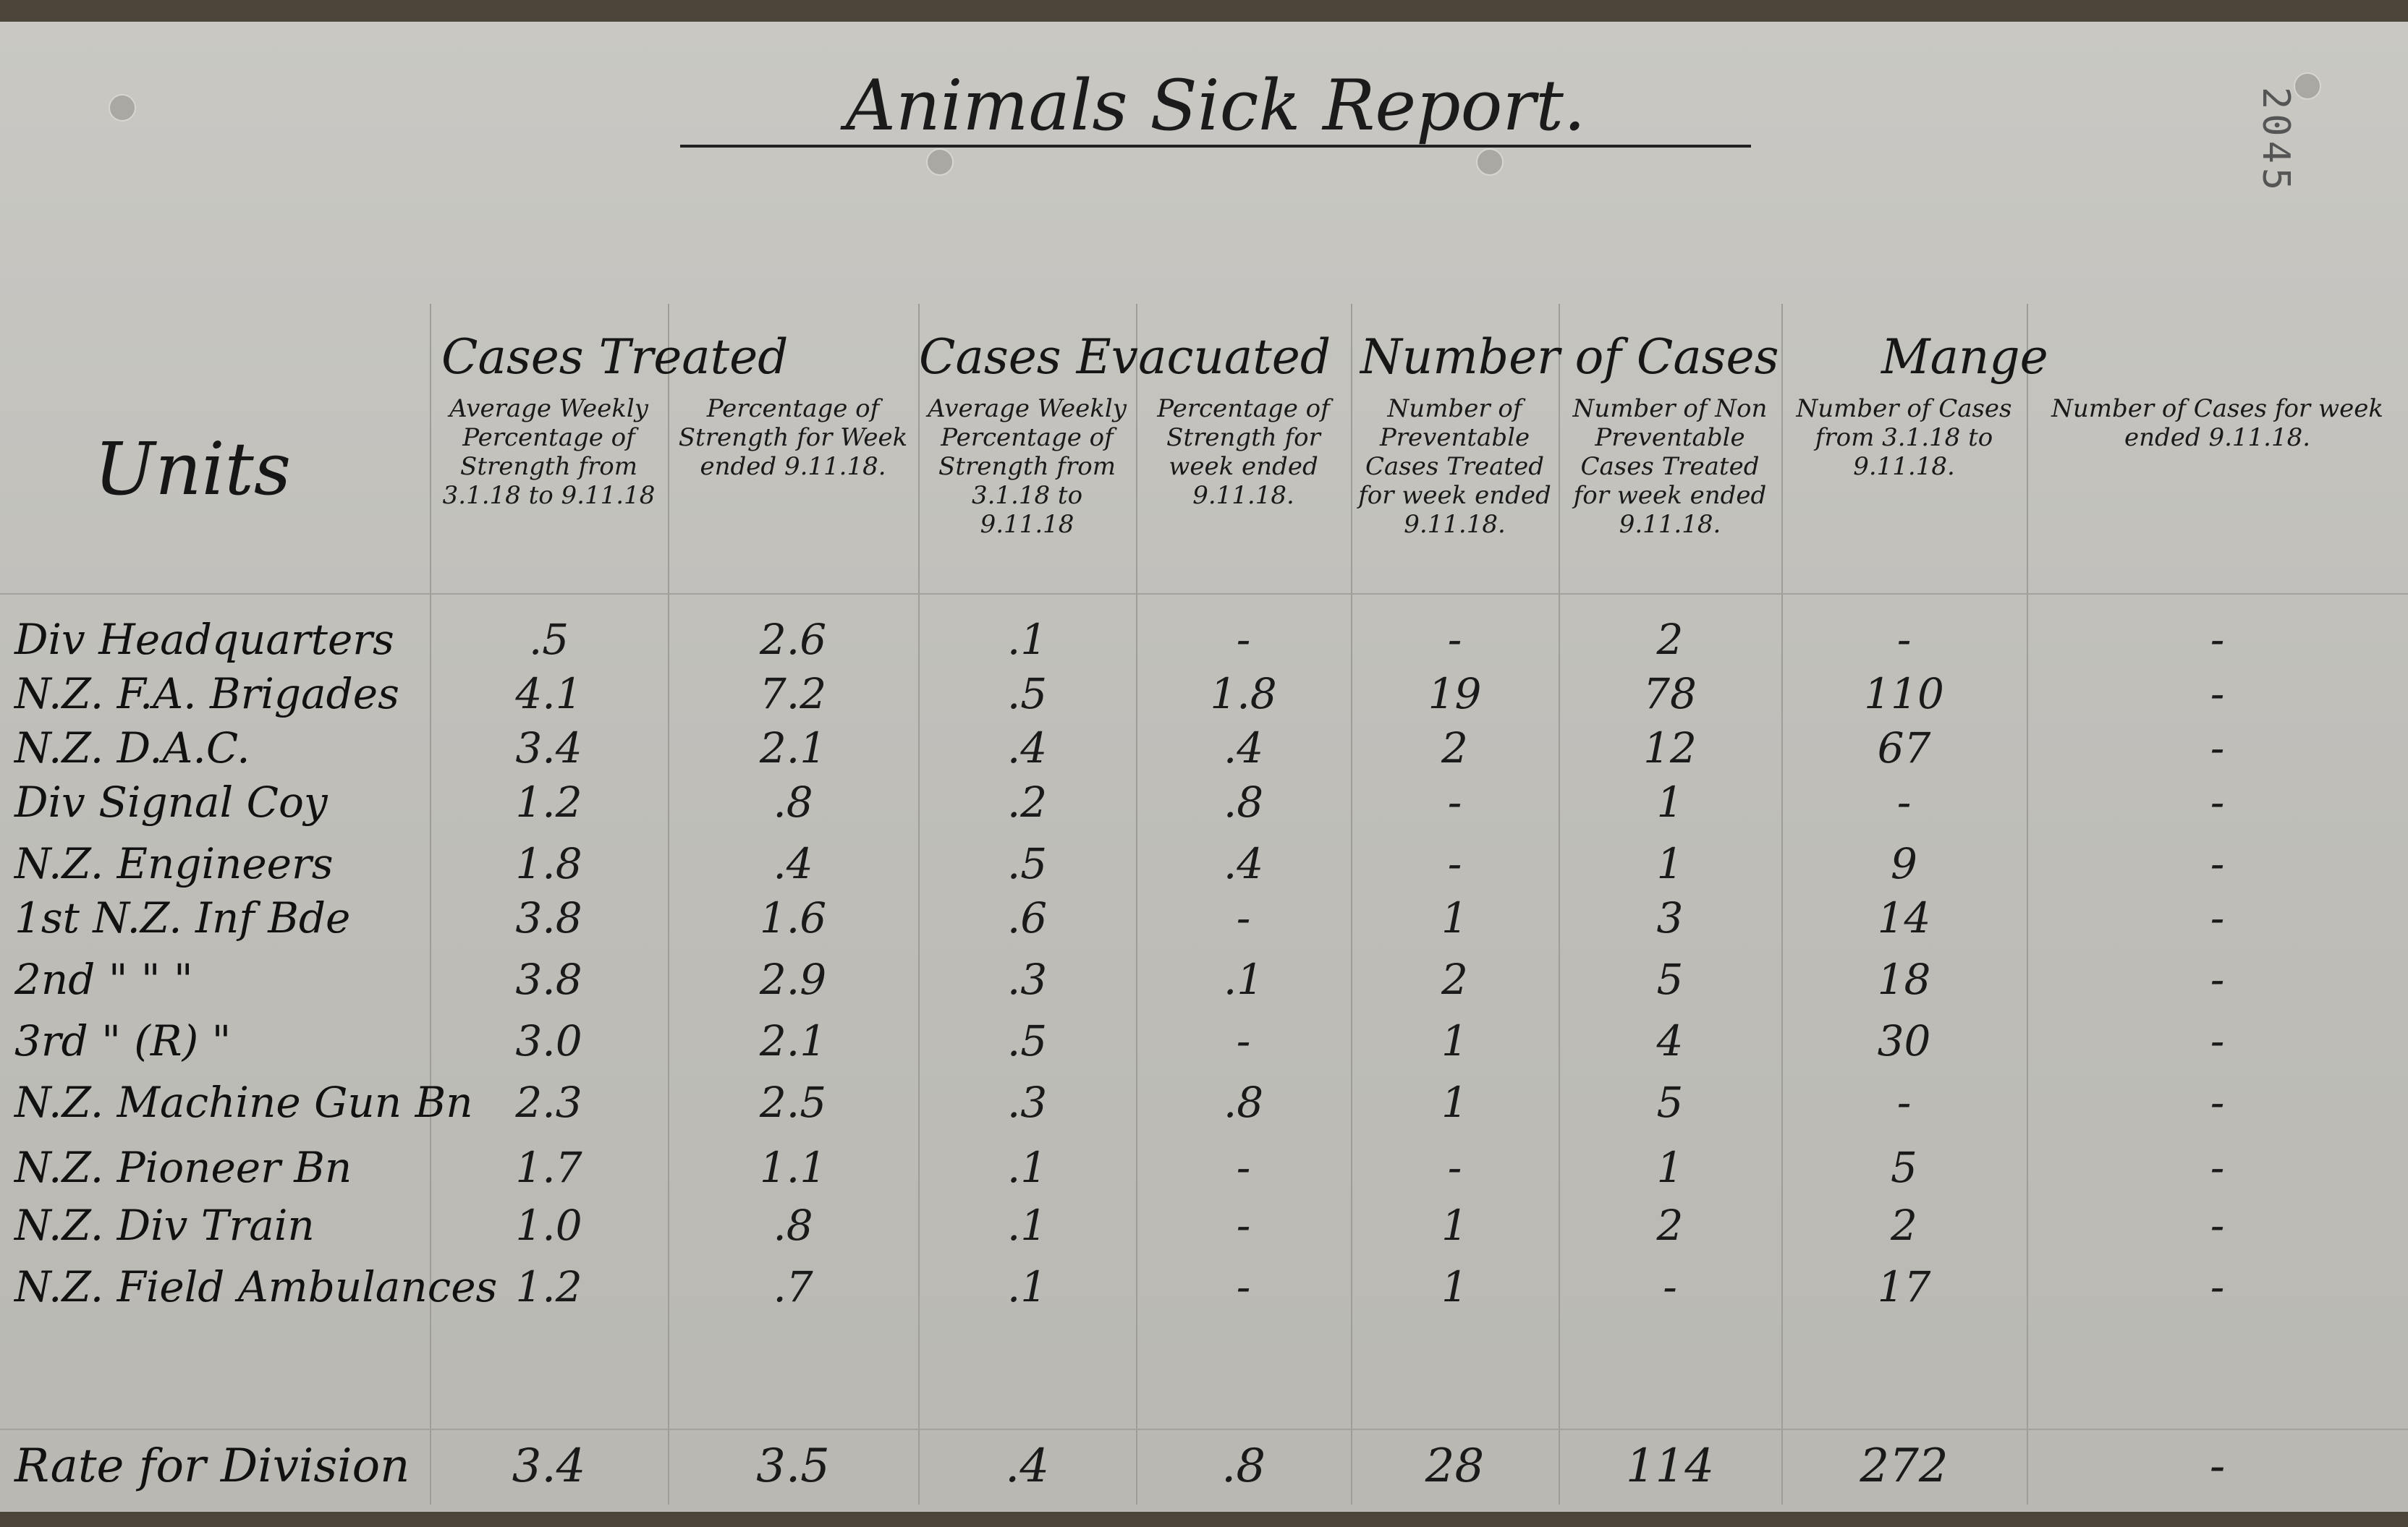  I want to click on table-cell: 18, so click(1904, 979).